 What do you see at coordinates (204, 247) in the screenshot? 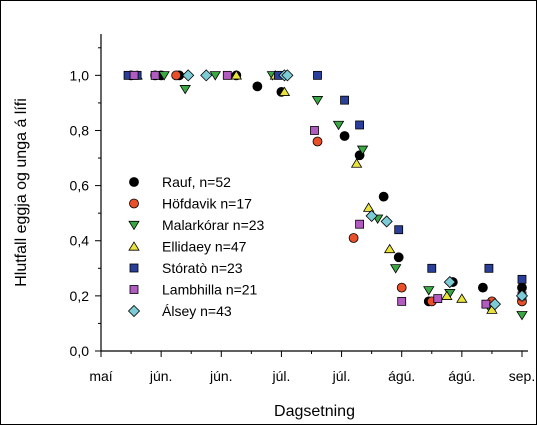
I see `legend-label: Ellidaey n=47` at bounding box center [204, 247].